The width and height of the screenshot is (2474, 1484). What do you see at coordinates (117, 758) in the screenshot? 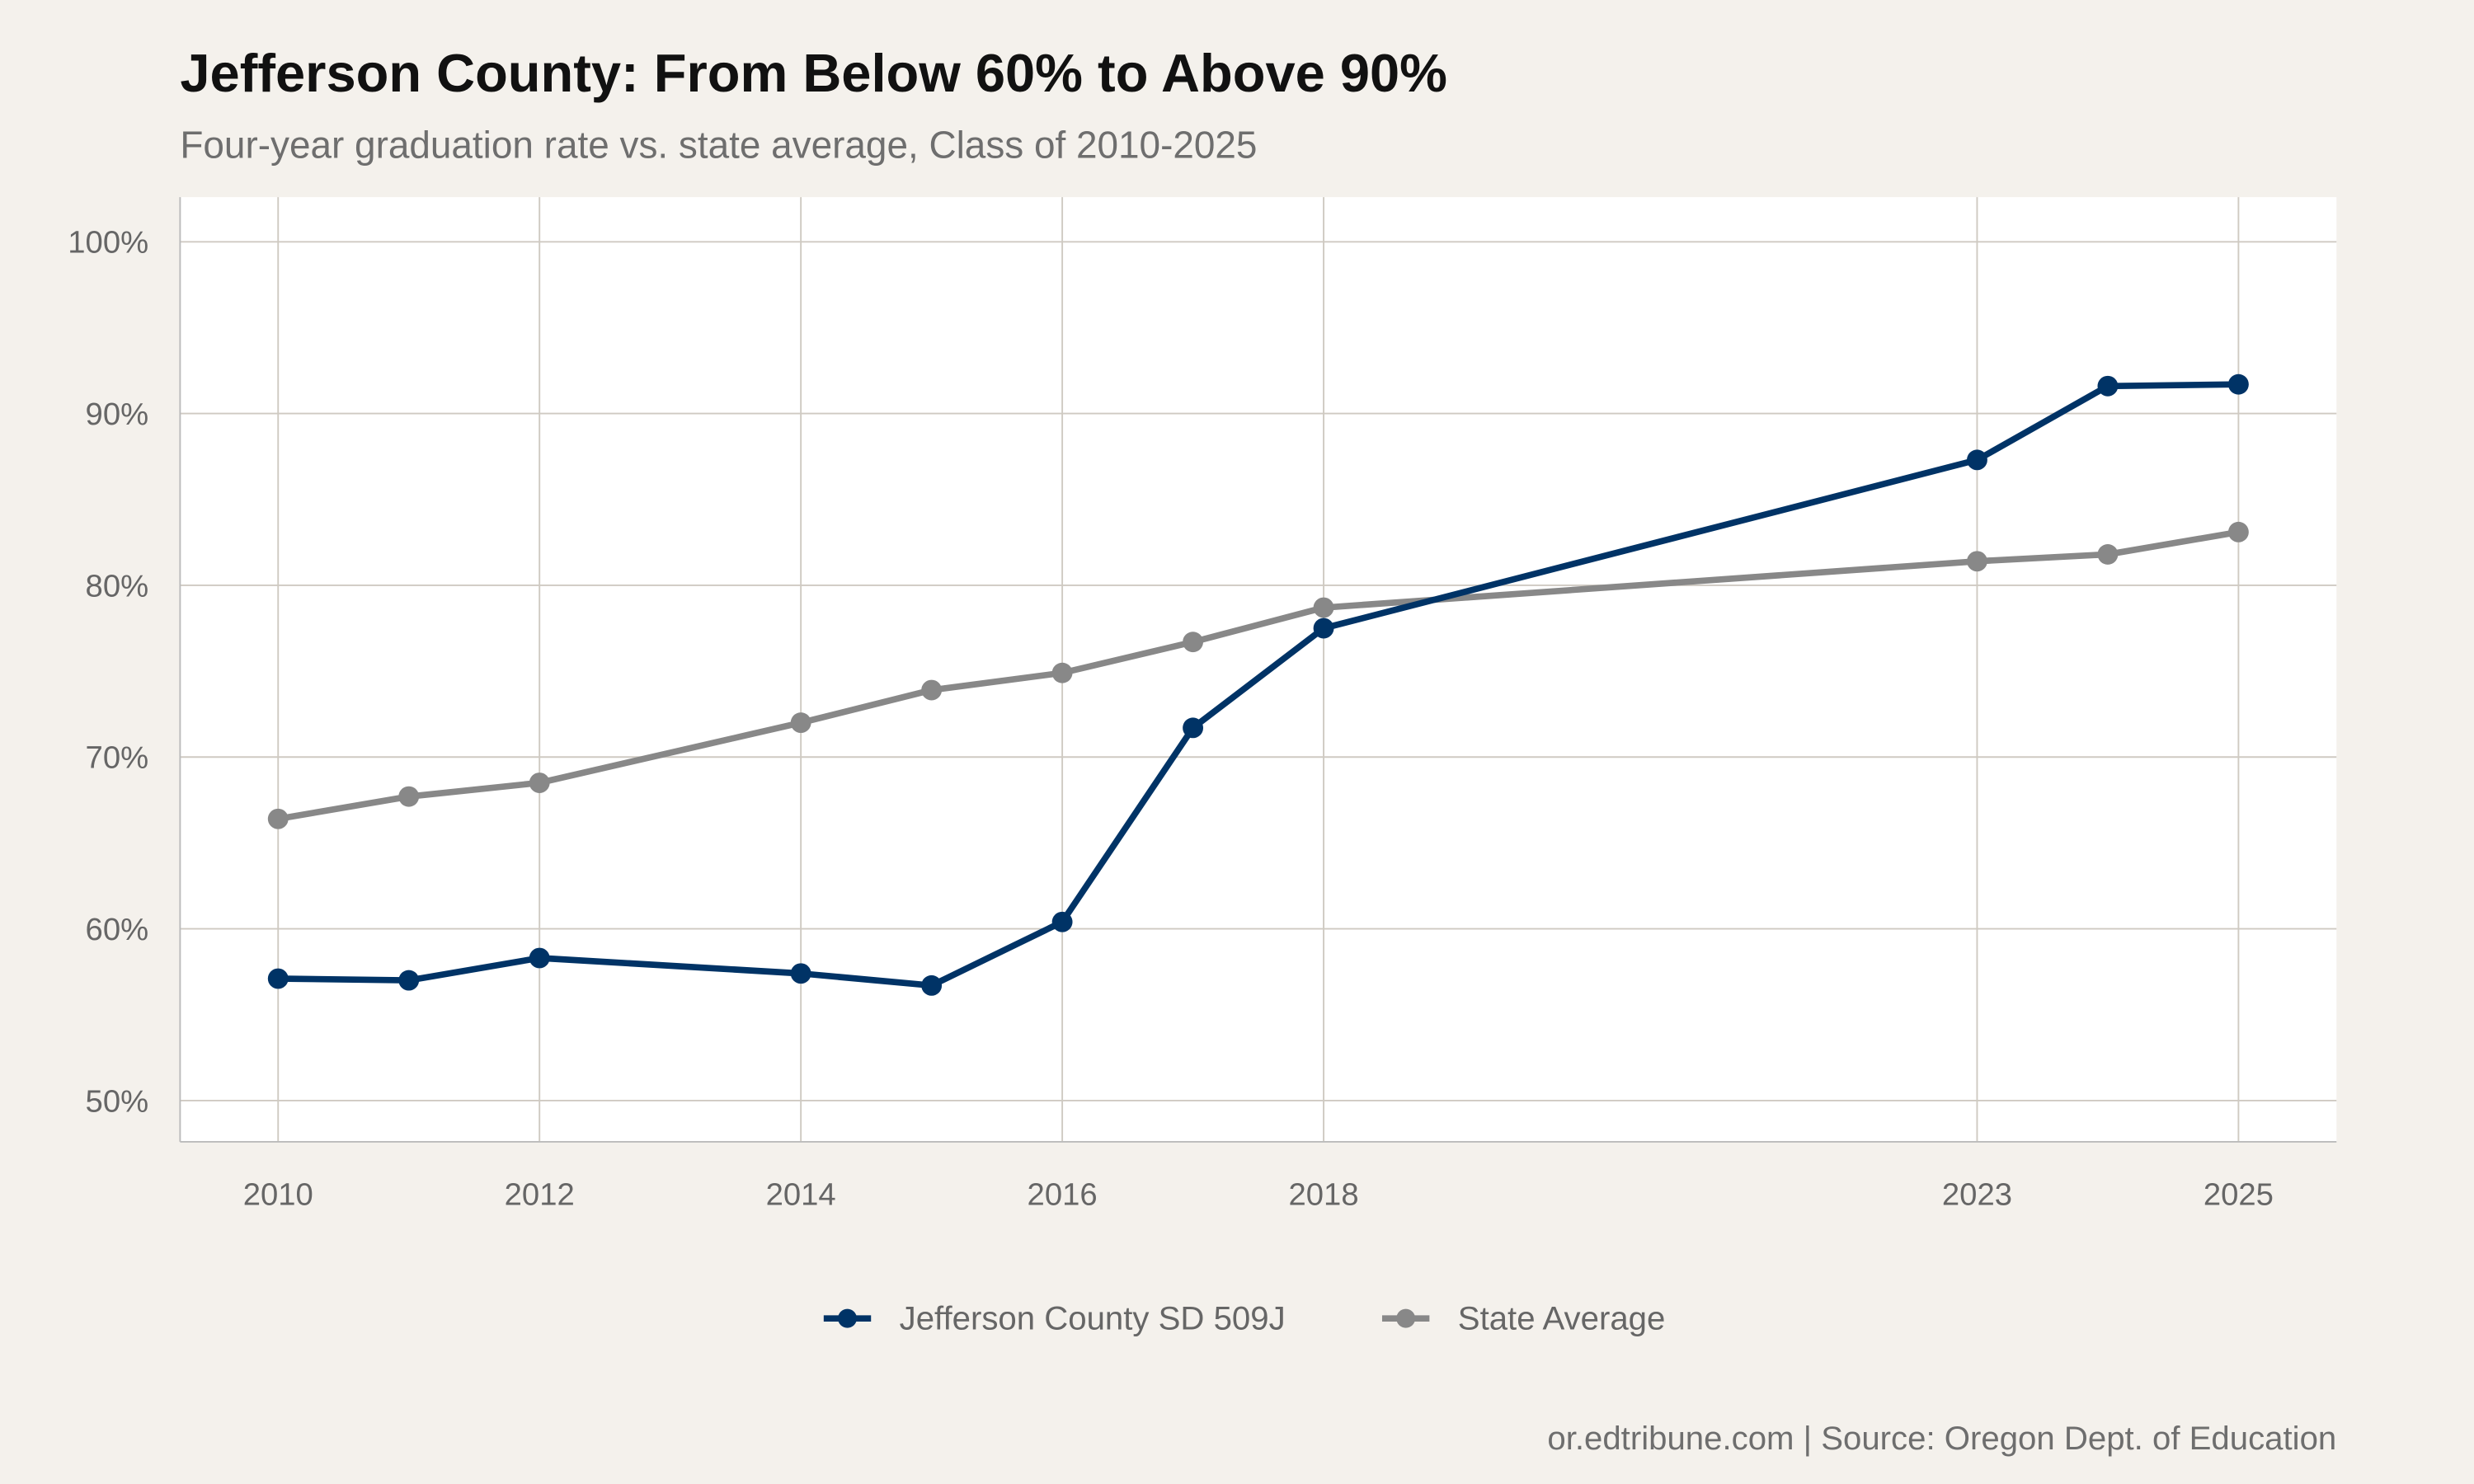
I see `y-tick-label: 70%` at bounding box center [117, 758].